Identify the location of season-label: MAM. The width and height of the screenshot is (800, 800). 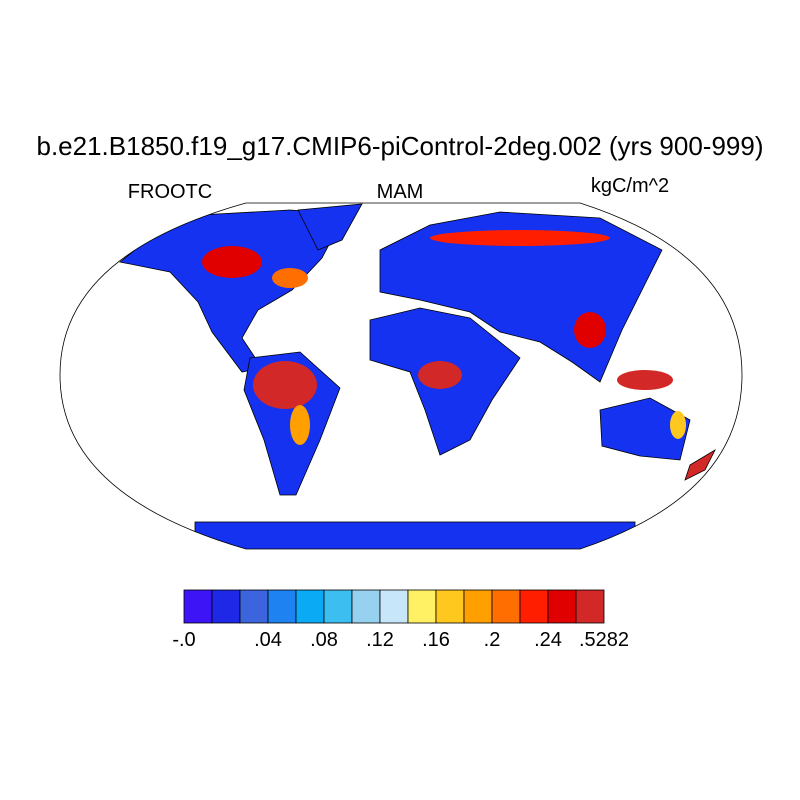
(400, 192).